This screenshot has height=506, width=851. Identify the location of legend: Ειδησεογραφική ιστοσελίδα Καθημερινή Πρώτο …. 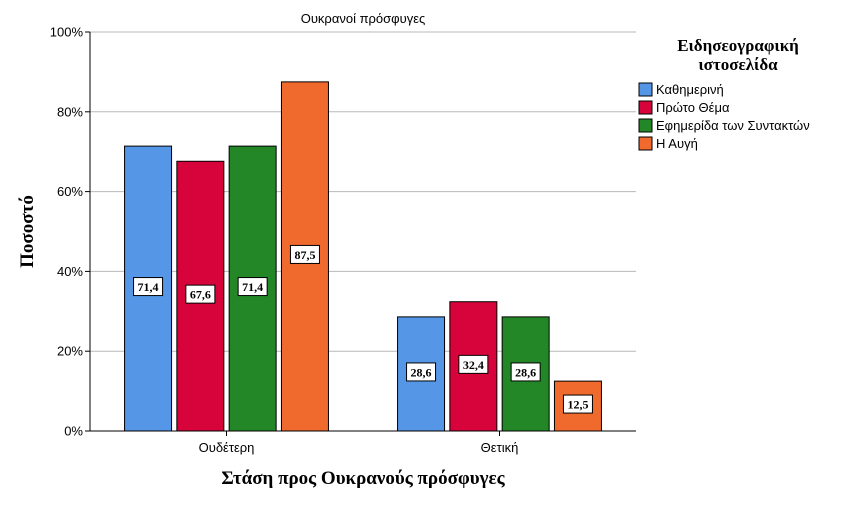
(724, 93).